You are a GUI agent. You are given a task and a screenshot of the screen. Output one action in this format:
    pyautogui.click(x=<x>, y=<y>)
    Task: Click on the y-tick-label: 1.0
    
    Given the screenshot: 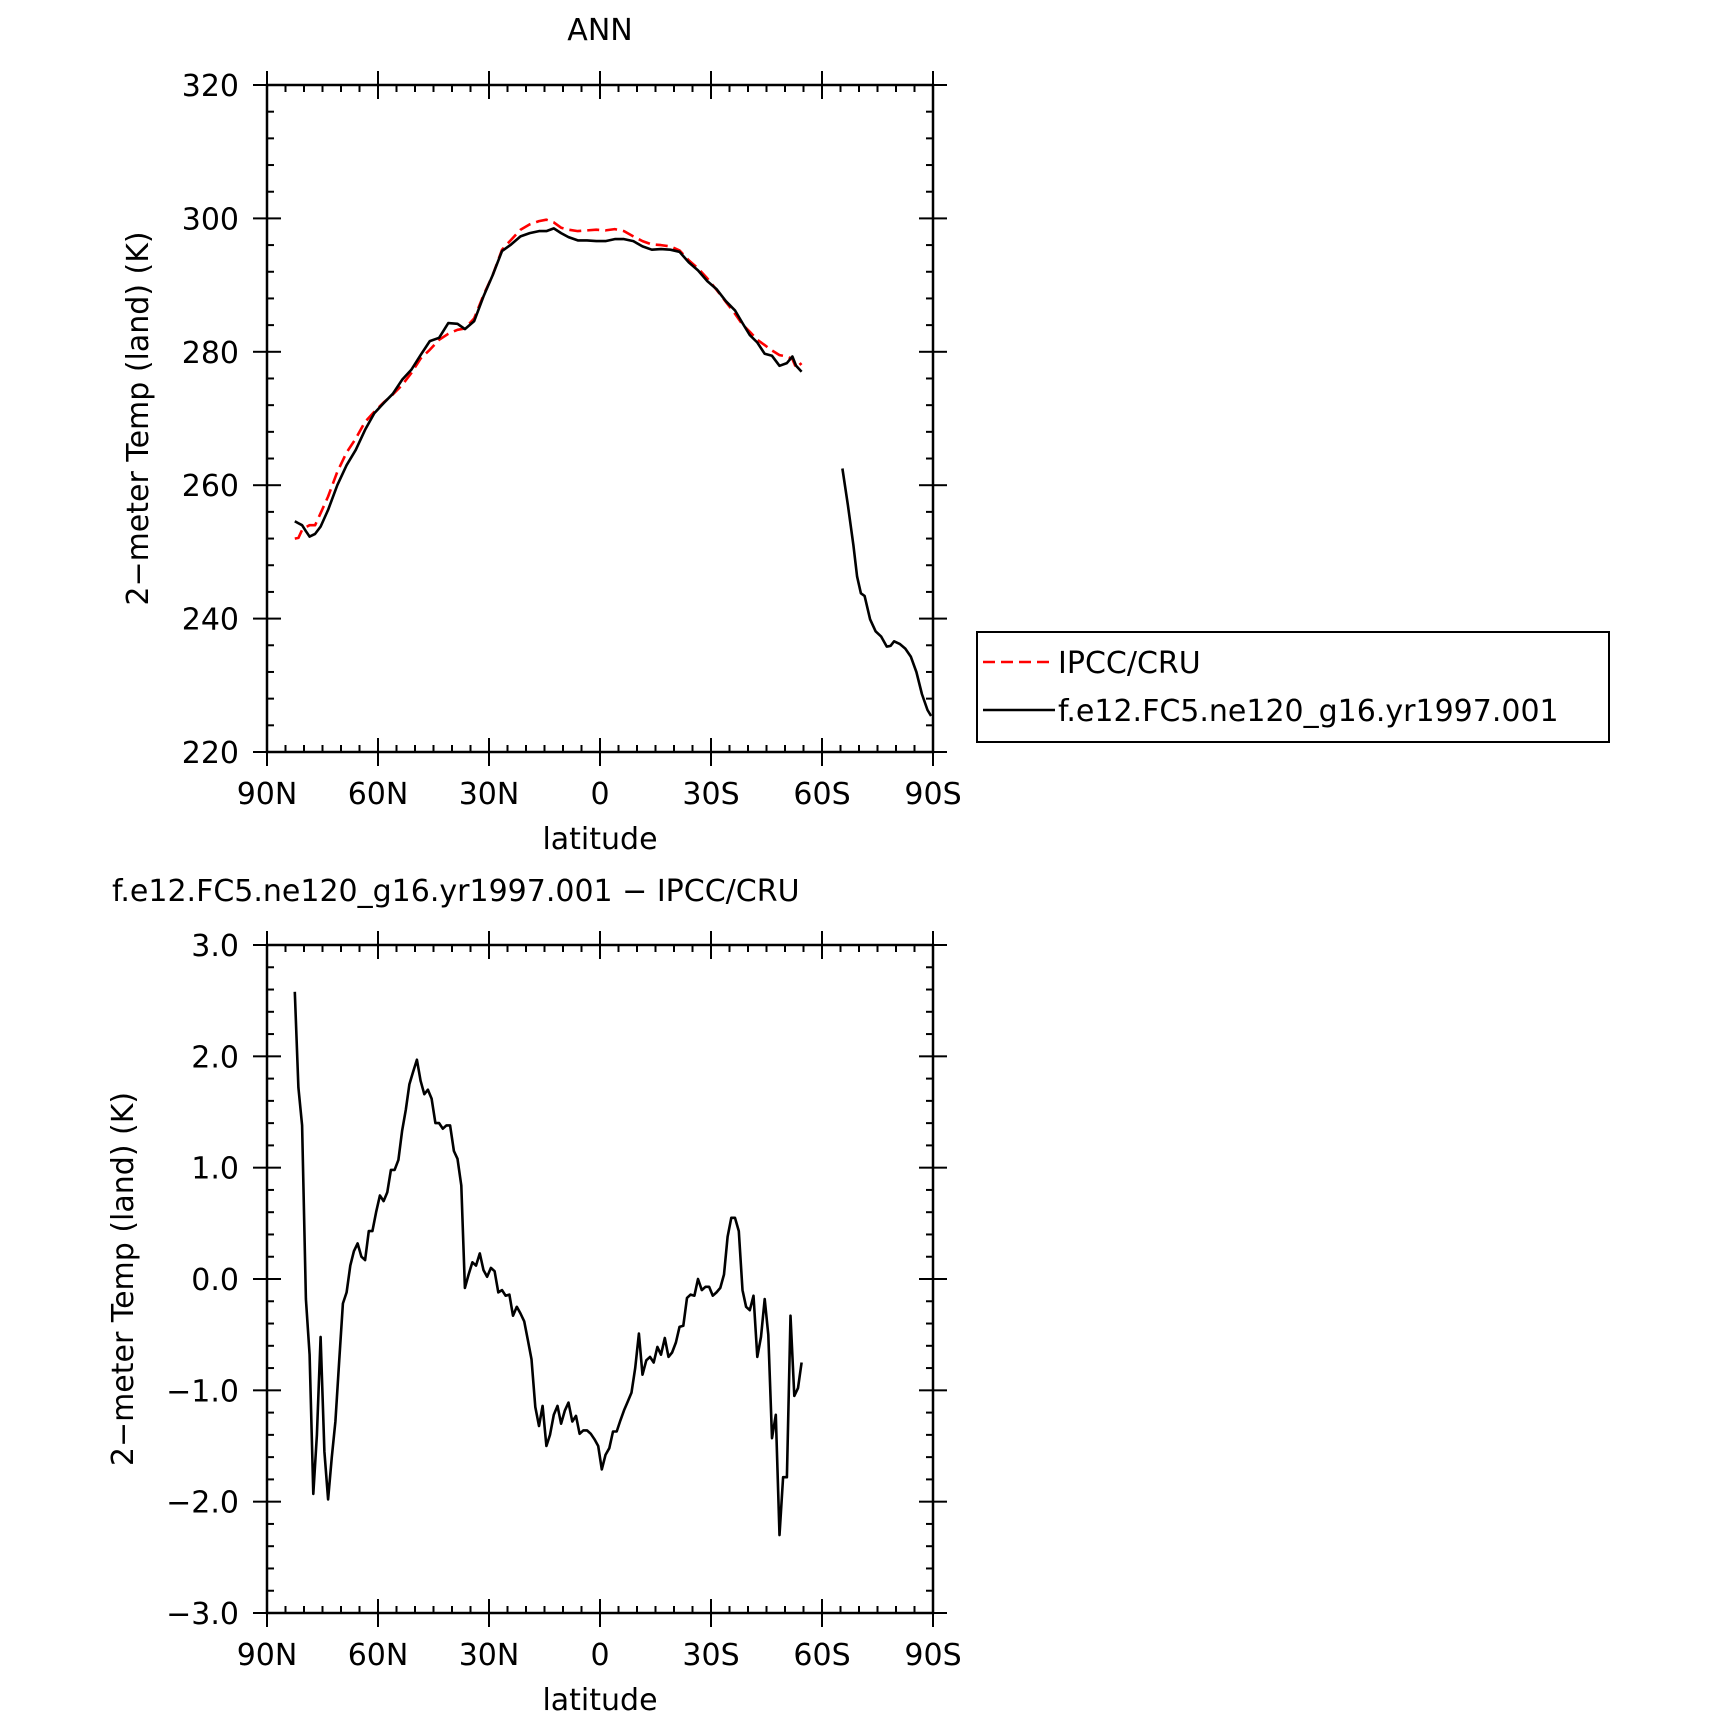 What is the action you would take?
    pyautogui.click(x=215, y=1169)
    